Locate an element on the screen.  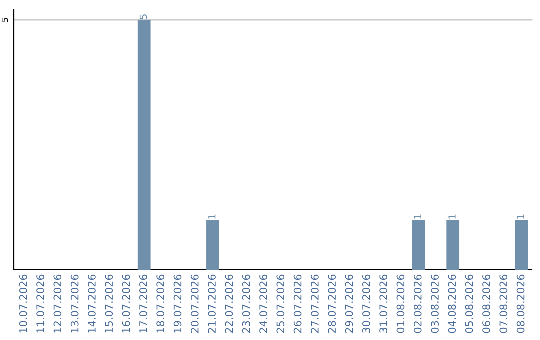
x-tick-label: 06.08.2026 is located at coordinates (486, 304).